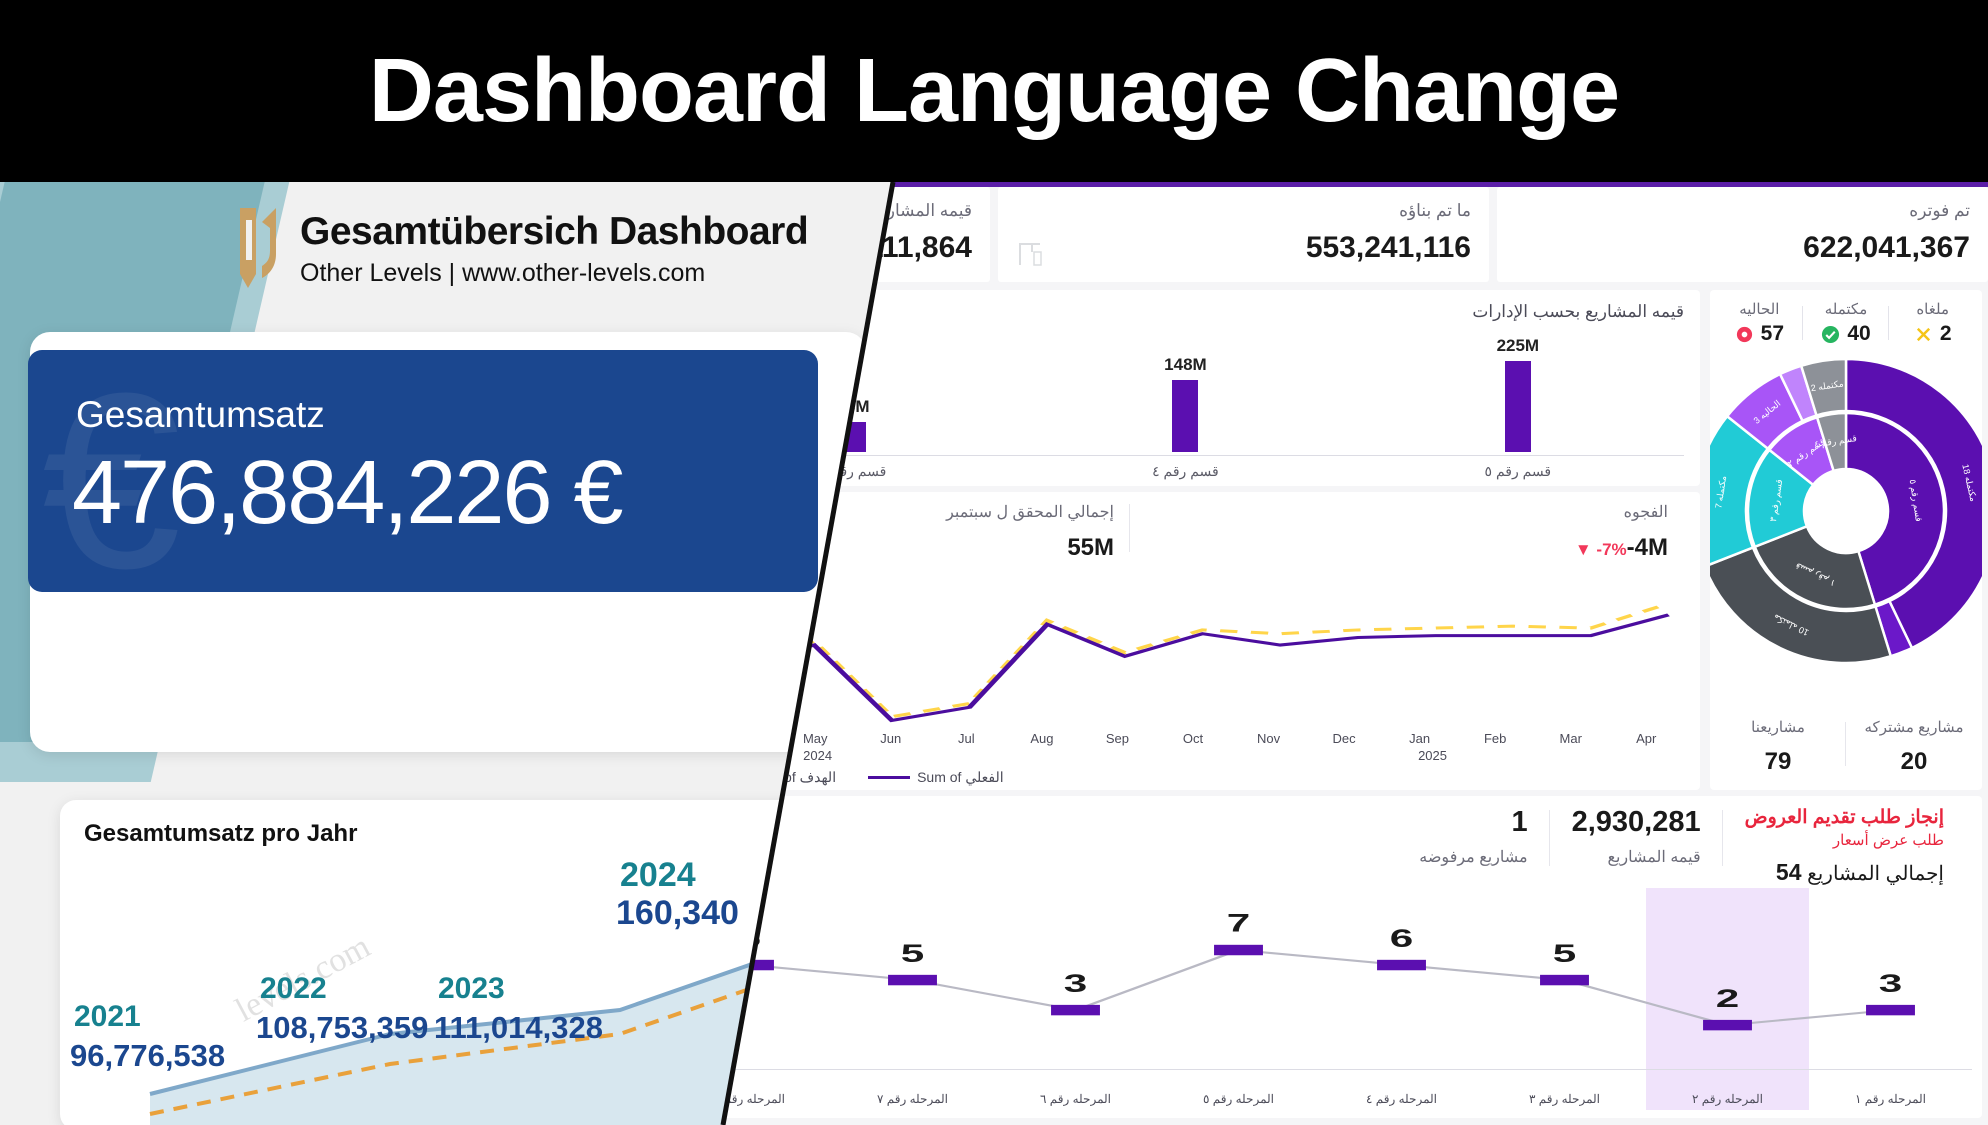  I want to click on month-label-16: Nov, so click(1268, 738).